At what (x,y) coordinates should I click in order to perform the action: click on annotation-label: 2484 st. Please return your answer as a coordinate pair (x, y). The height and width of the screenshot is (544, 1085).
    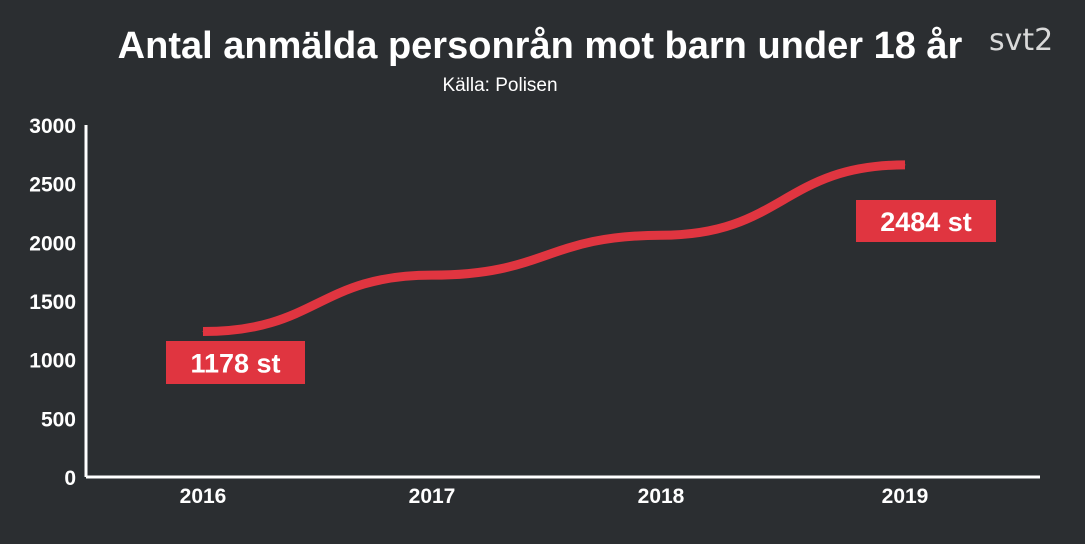
    Looking at the image, I should click on (926, 222).